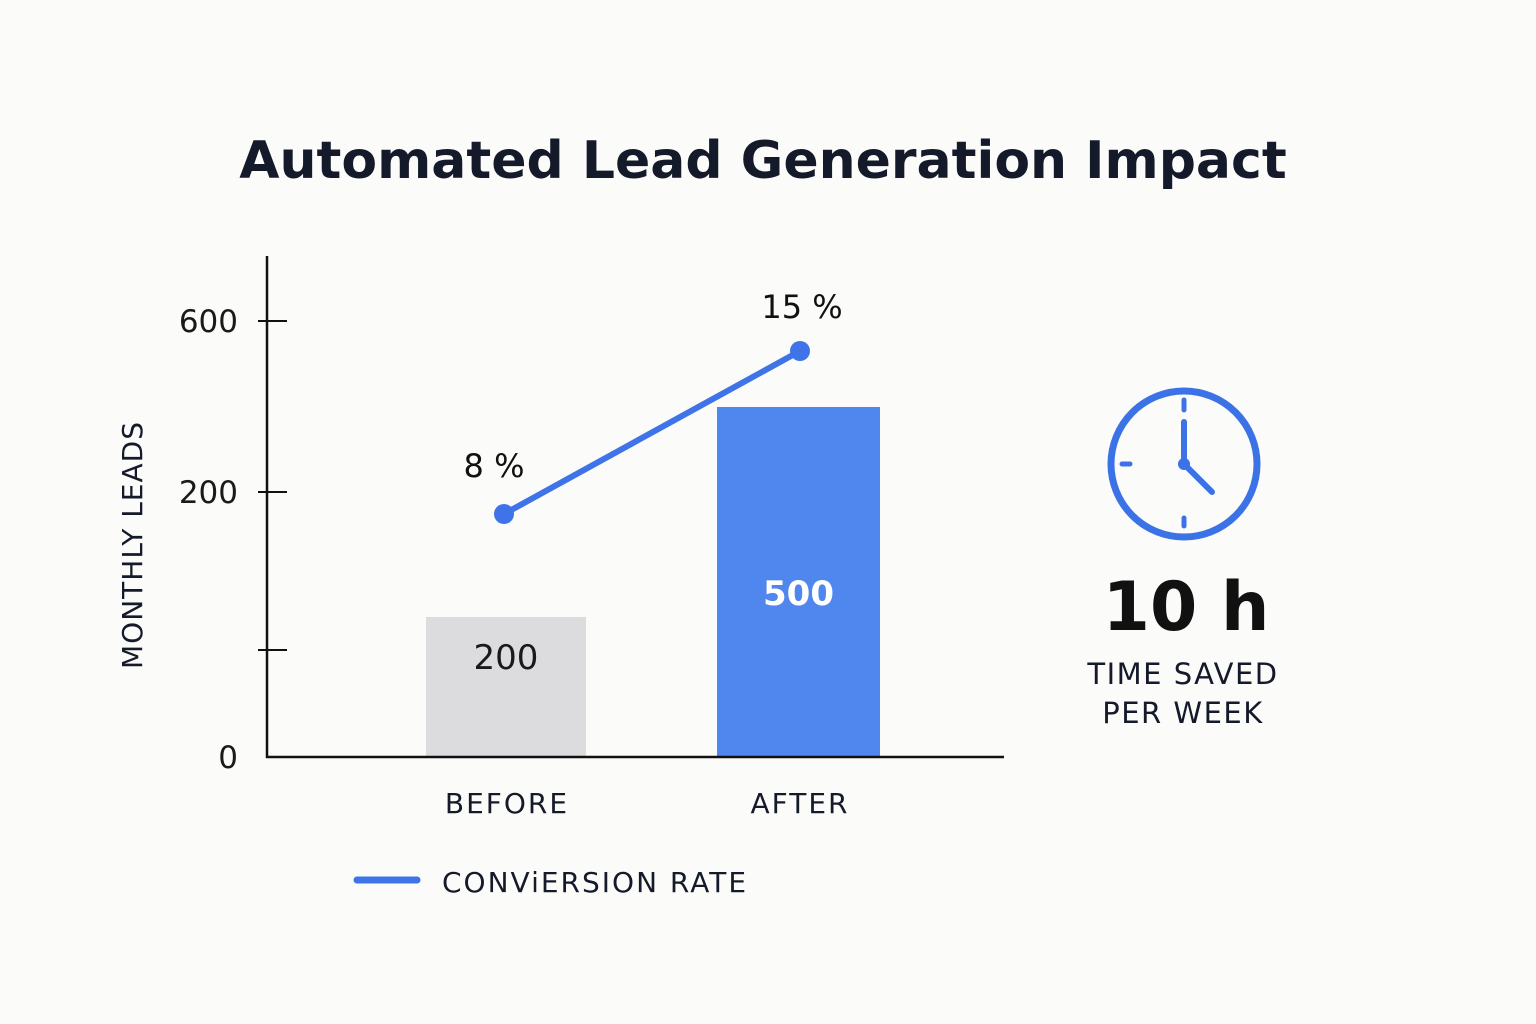 The image size is (1536, 1024). I want to click on time-saved-caption-line1: TIME SAVED, so click(1182, 674).